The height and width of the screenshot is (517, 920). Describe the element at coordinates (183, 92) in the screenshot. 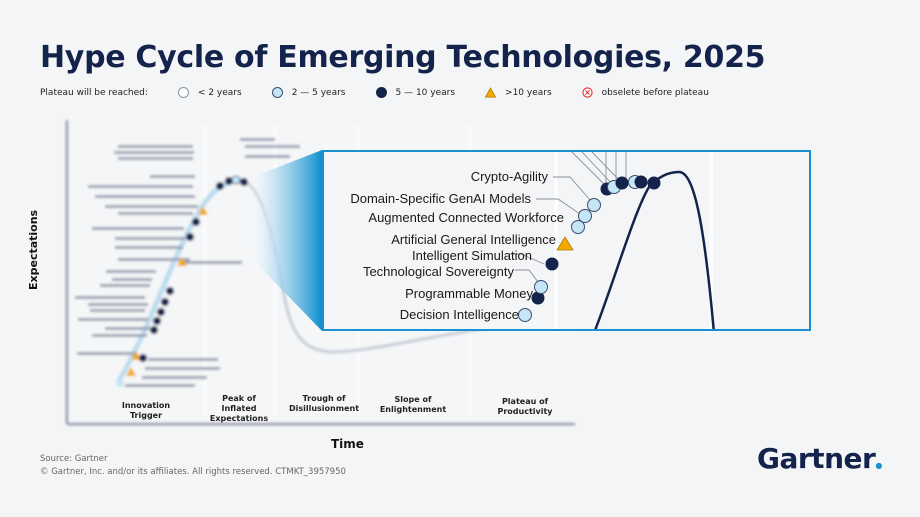

I see `white-circle-icon` at that location.